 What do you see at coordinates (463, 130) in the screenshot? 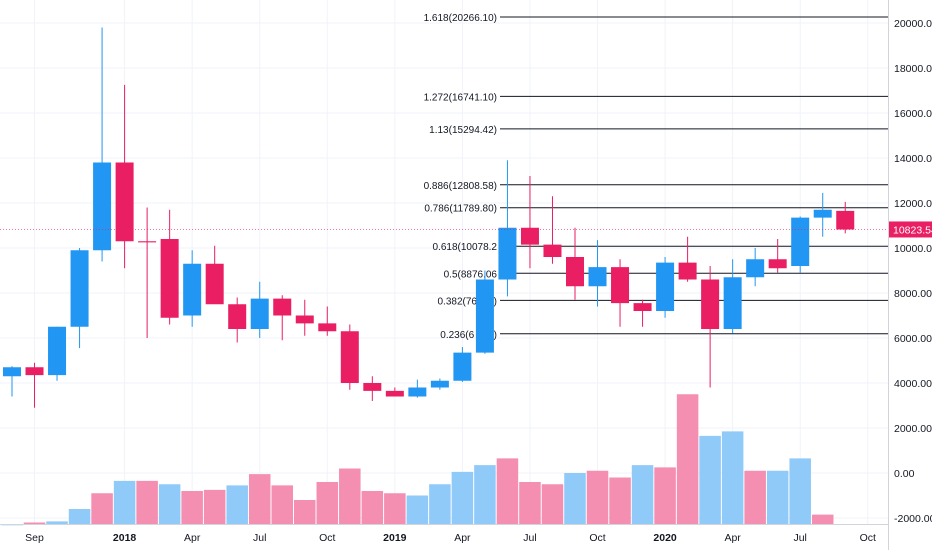
I see `fib-level-label: 1.13(15294.42)` at bounding box center [463, 130].